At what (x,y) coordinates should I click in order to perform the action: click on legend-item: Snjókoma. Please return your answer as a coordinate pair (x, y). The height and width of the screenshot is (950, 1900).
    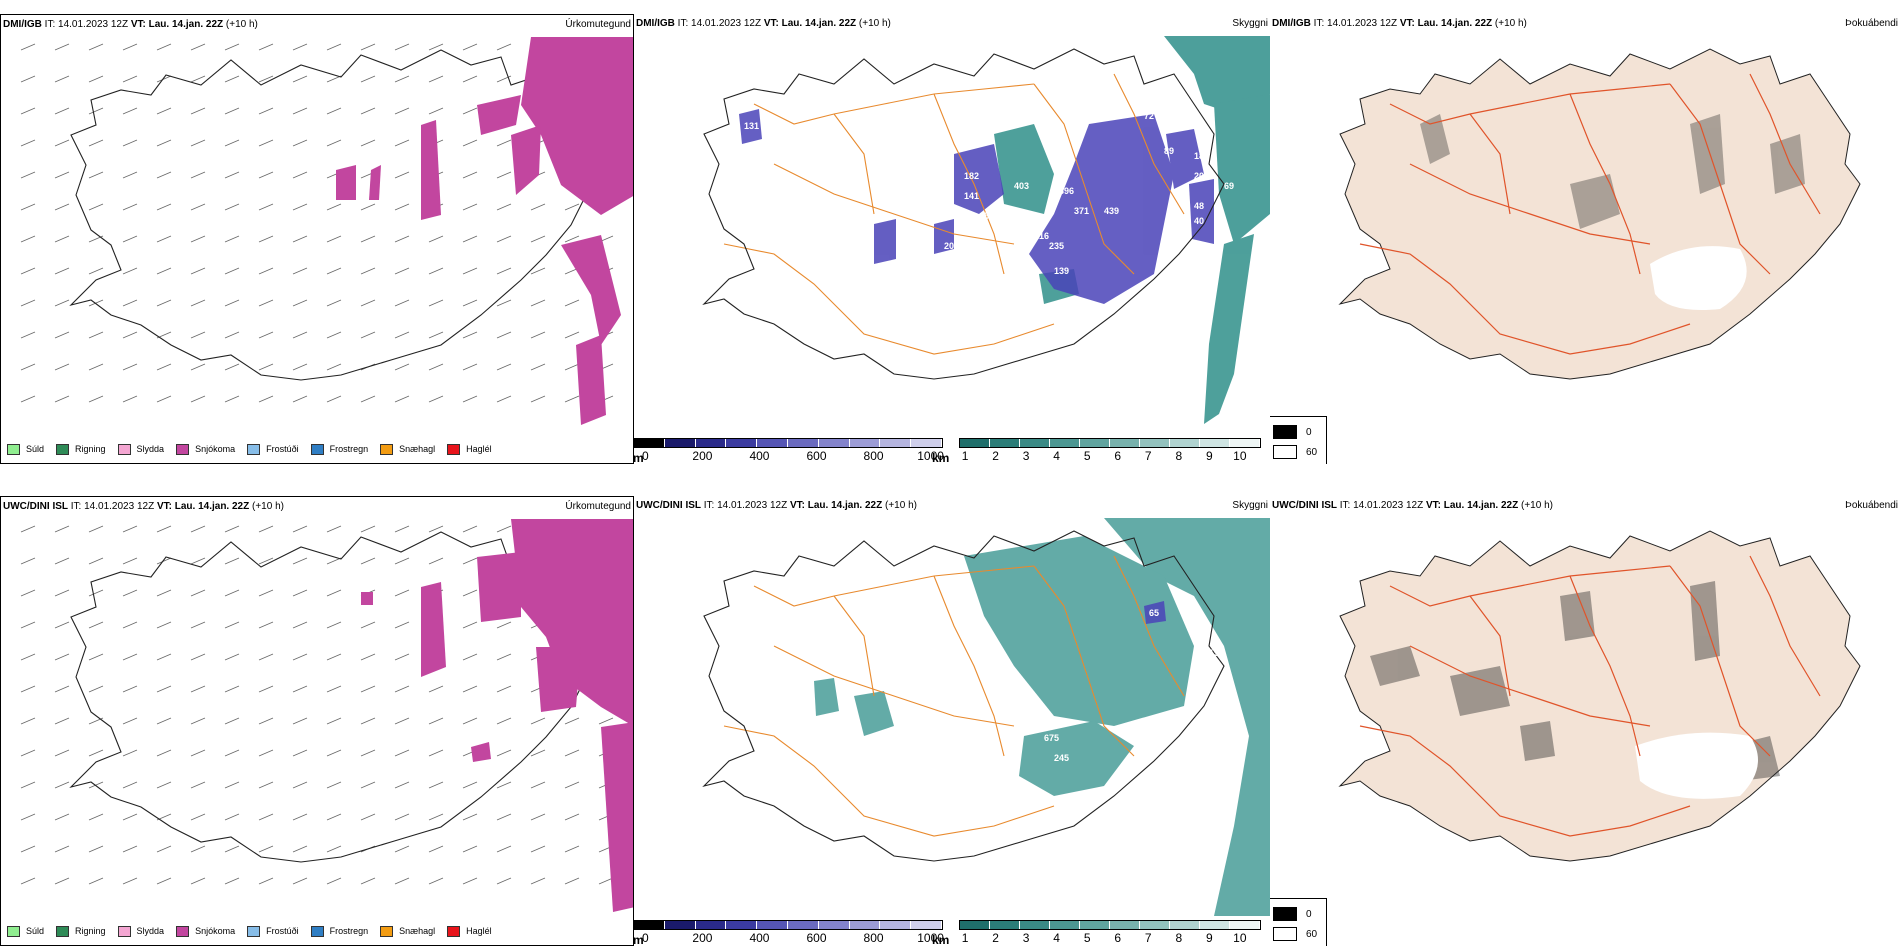
    Looking at the image, I should click on (206, 931).